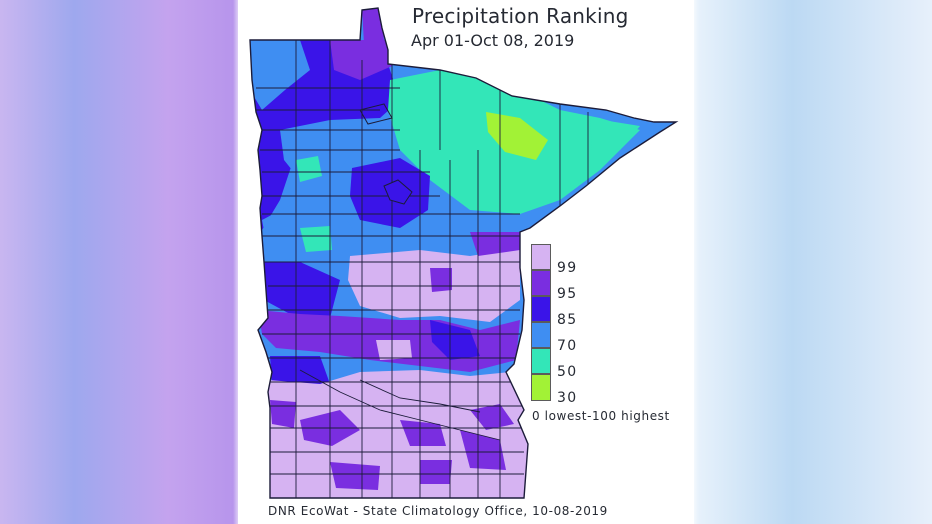 This screenshot has width=932, height=524. Describe the element at coordinates (567, 372) in the screenshot. I see `legend-label-50: 50` at that location.